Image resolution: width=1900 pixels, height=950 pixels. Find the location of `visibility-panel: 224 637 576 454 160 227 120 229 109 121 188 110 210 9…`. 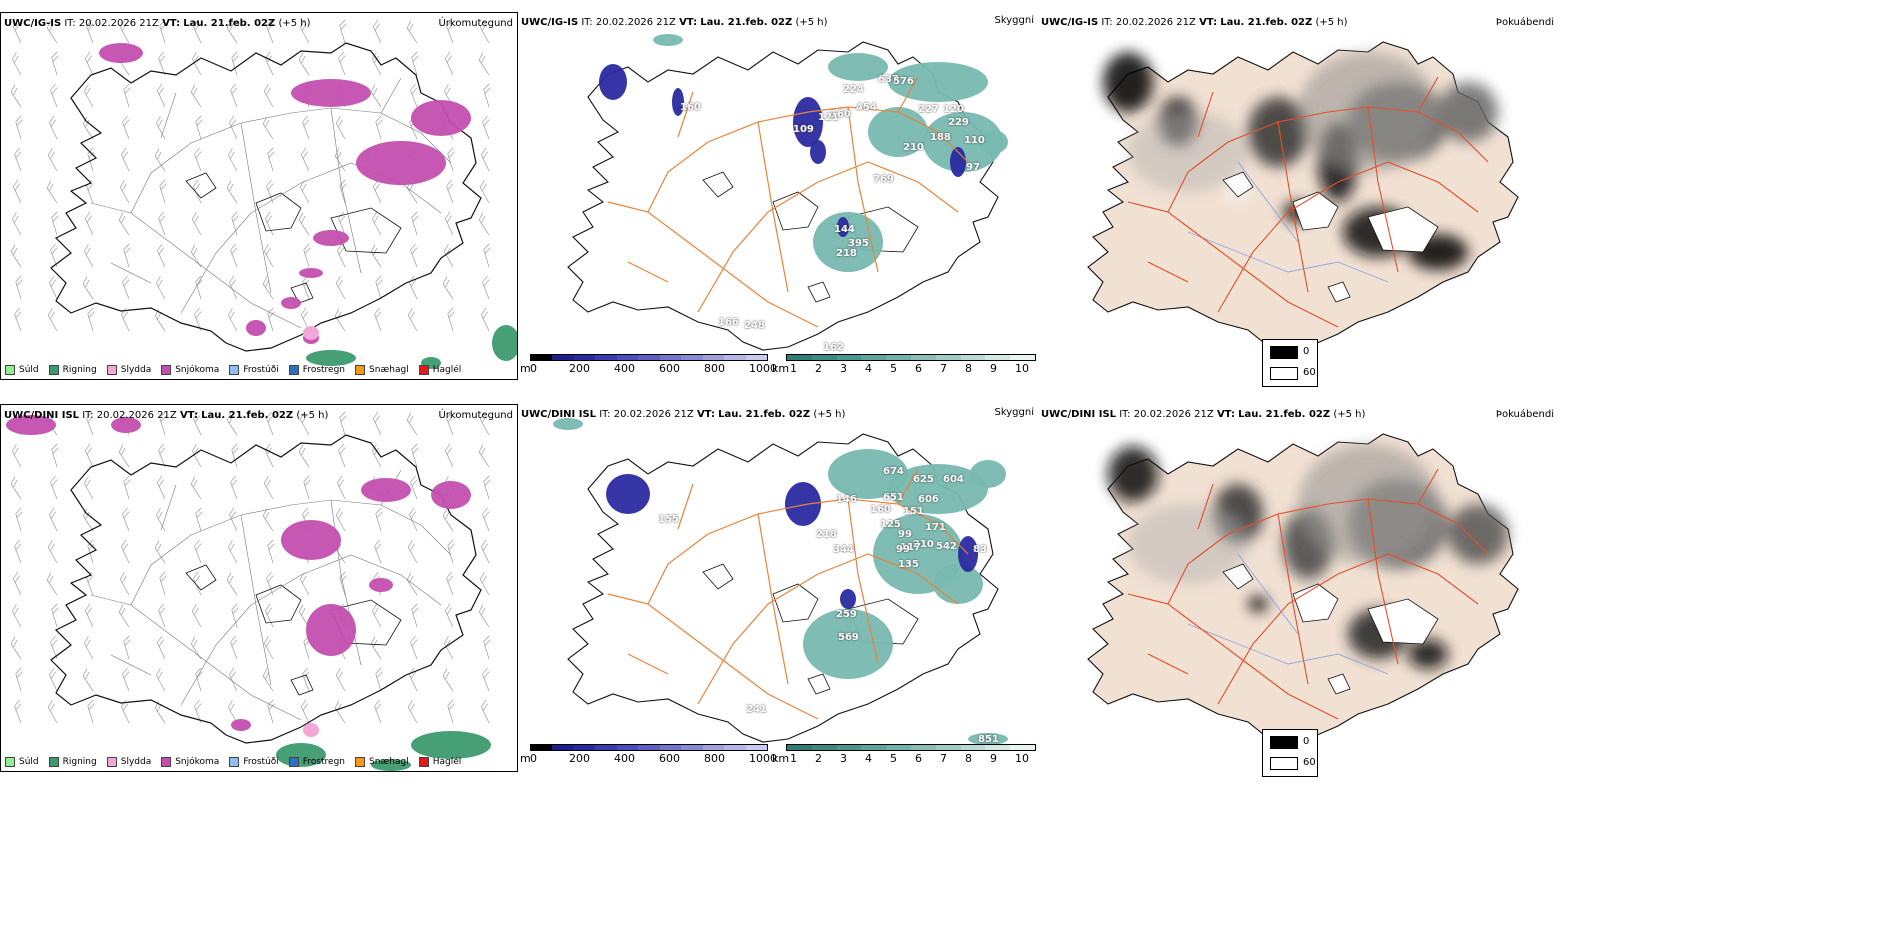

visibility-panel: 224 637 576 454 160 227 120 229 109 121 188 110 210 9… is located at coordinates (778, 197).